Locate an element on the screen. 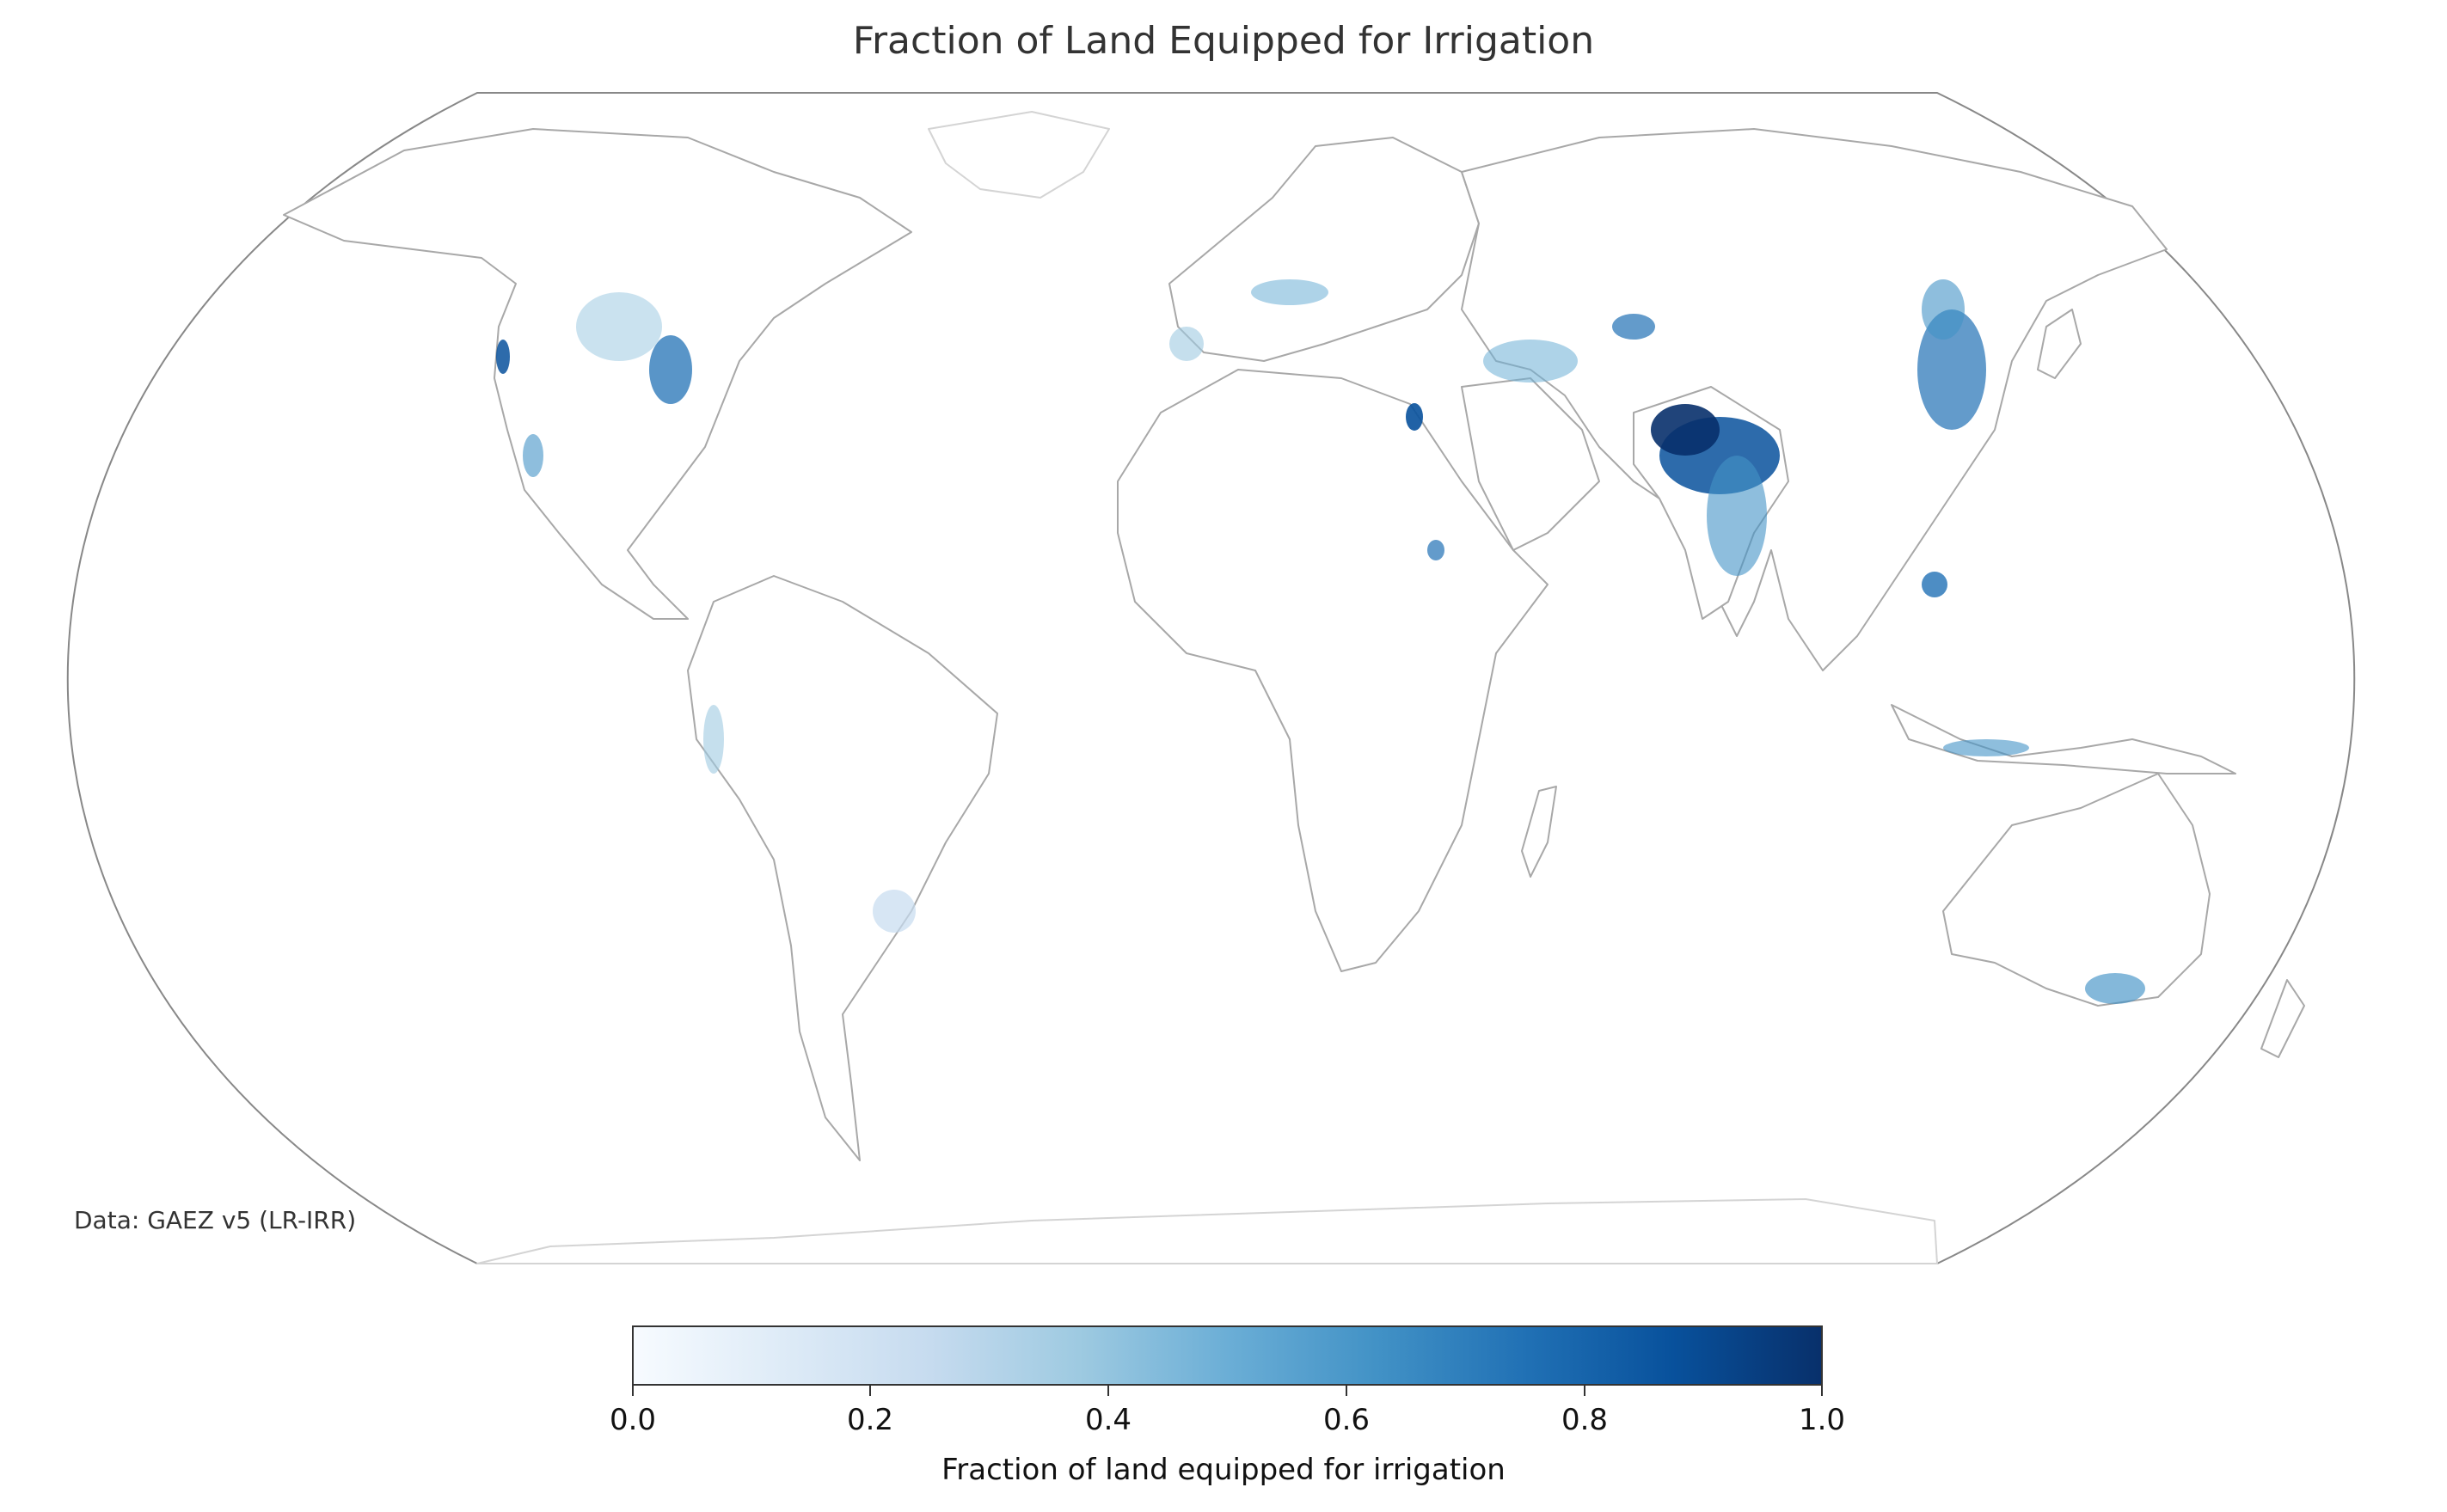  europe is located at coordinates (1324, 249).